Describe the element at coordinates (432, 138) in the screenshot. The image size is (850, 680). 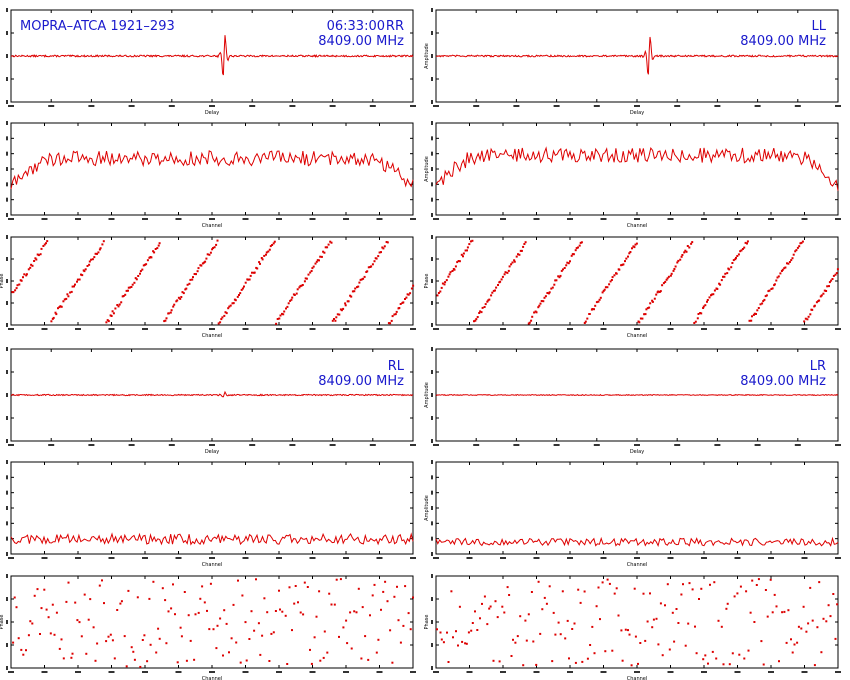
I see `ll-amplitude-y-tick-label` at that location.